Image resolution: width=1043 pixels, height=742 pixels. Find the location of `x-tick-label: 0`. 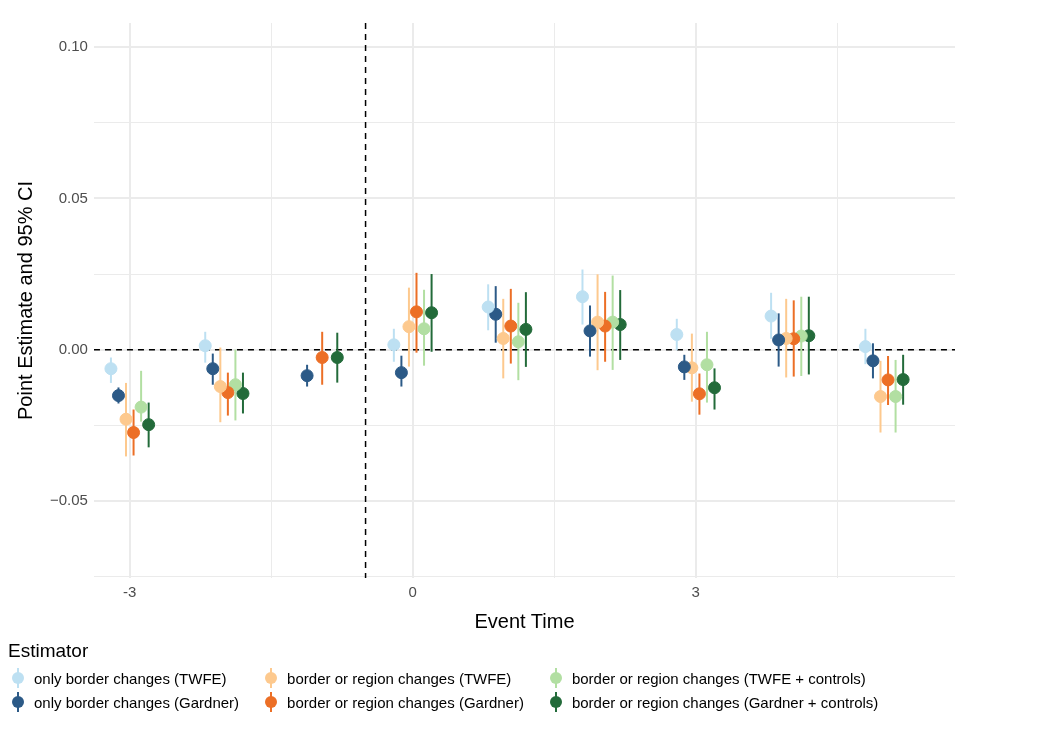

x-tick-label: 0 is located at coordinates (412, 592).